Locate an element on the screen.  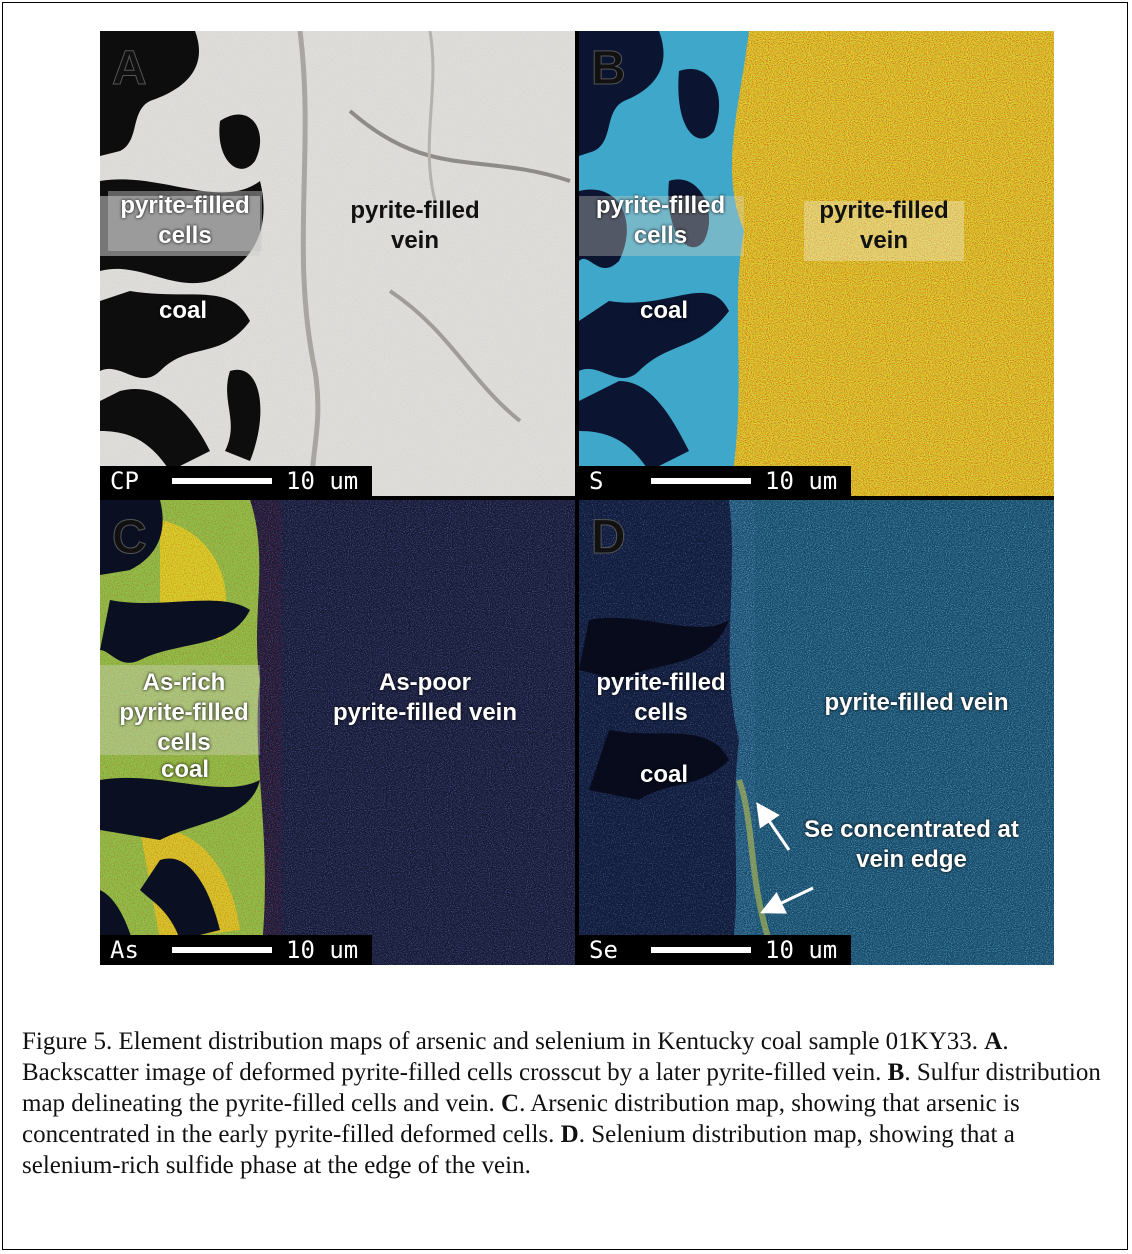
caption-key-b: B is located at coordinates (896, 1072).